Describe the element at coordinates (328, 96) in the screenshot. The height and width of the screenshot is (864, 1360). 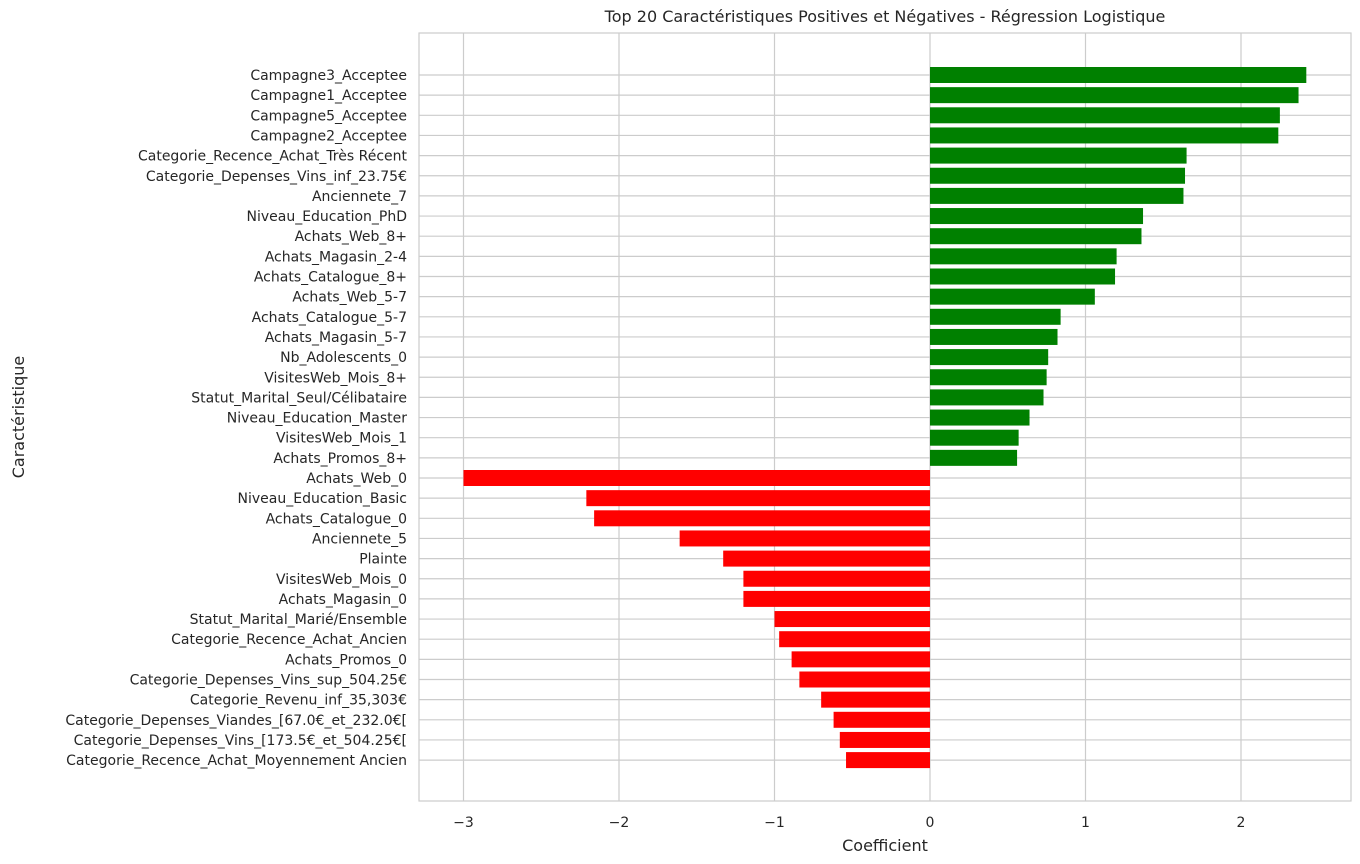
I see `y-tick-label: Campagne1_Acceptee` at that location.